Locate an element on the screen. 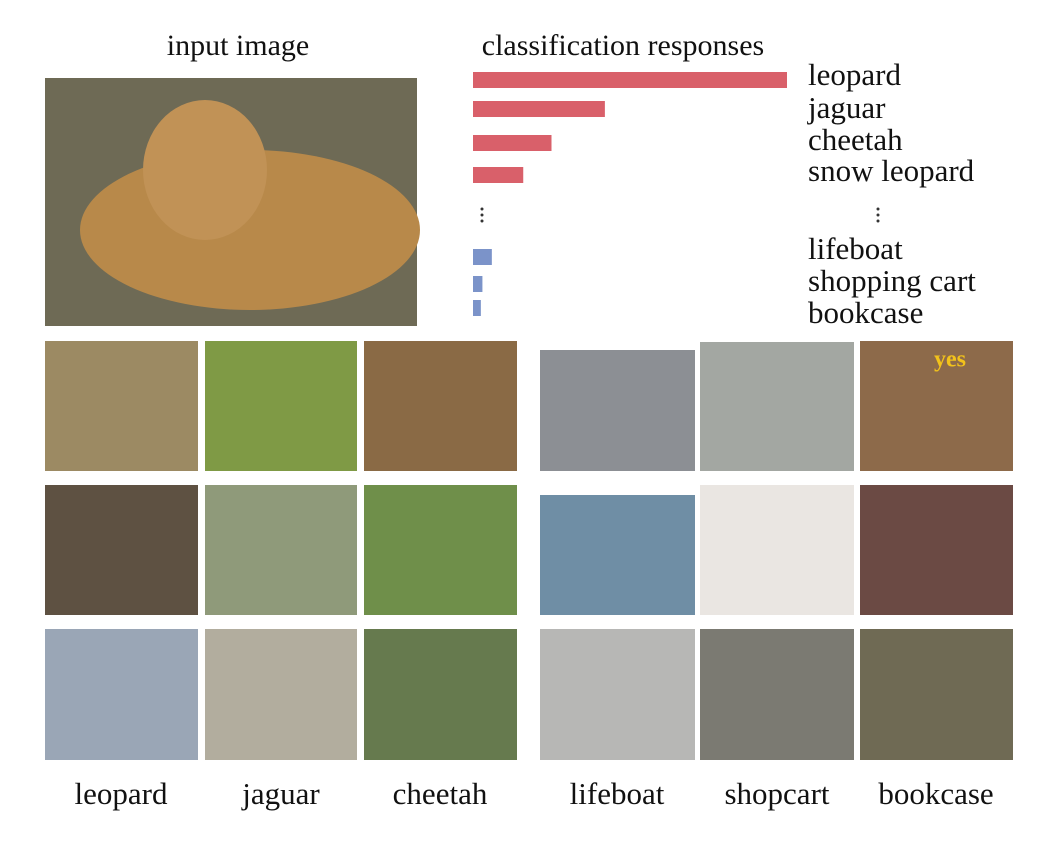 The image size is (1050, 842). ellipsis-right is located at coordinates (878, 215).